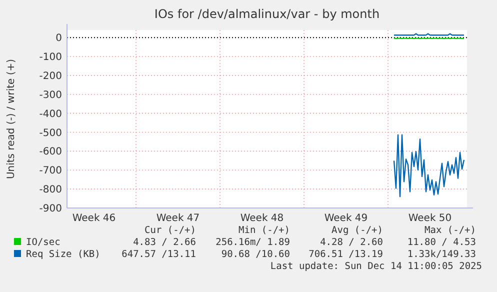 The height and width of the screenshot is (292, 497). What do you see at coordinates (159, 254) in the screenshot?
I see `text: 647.57 /13.11` at bounding box center [159, 254].